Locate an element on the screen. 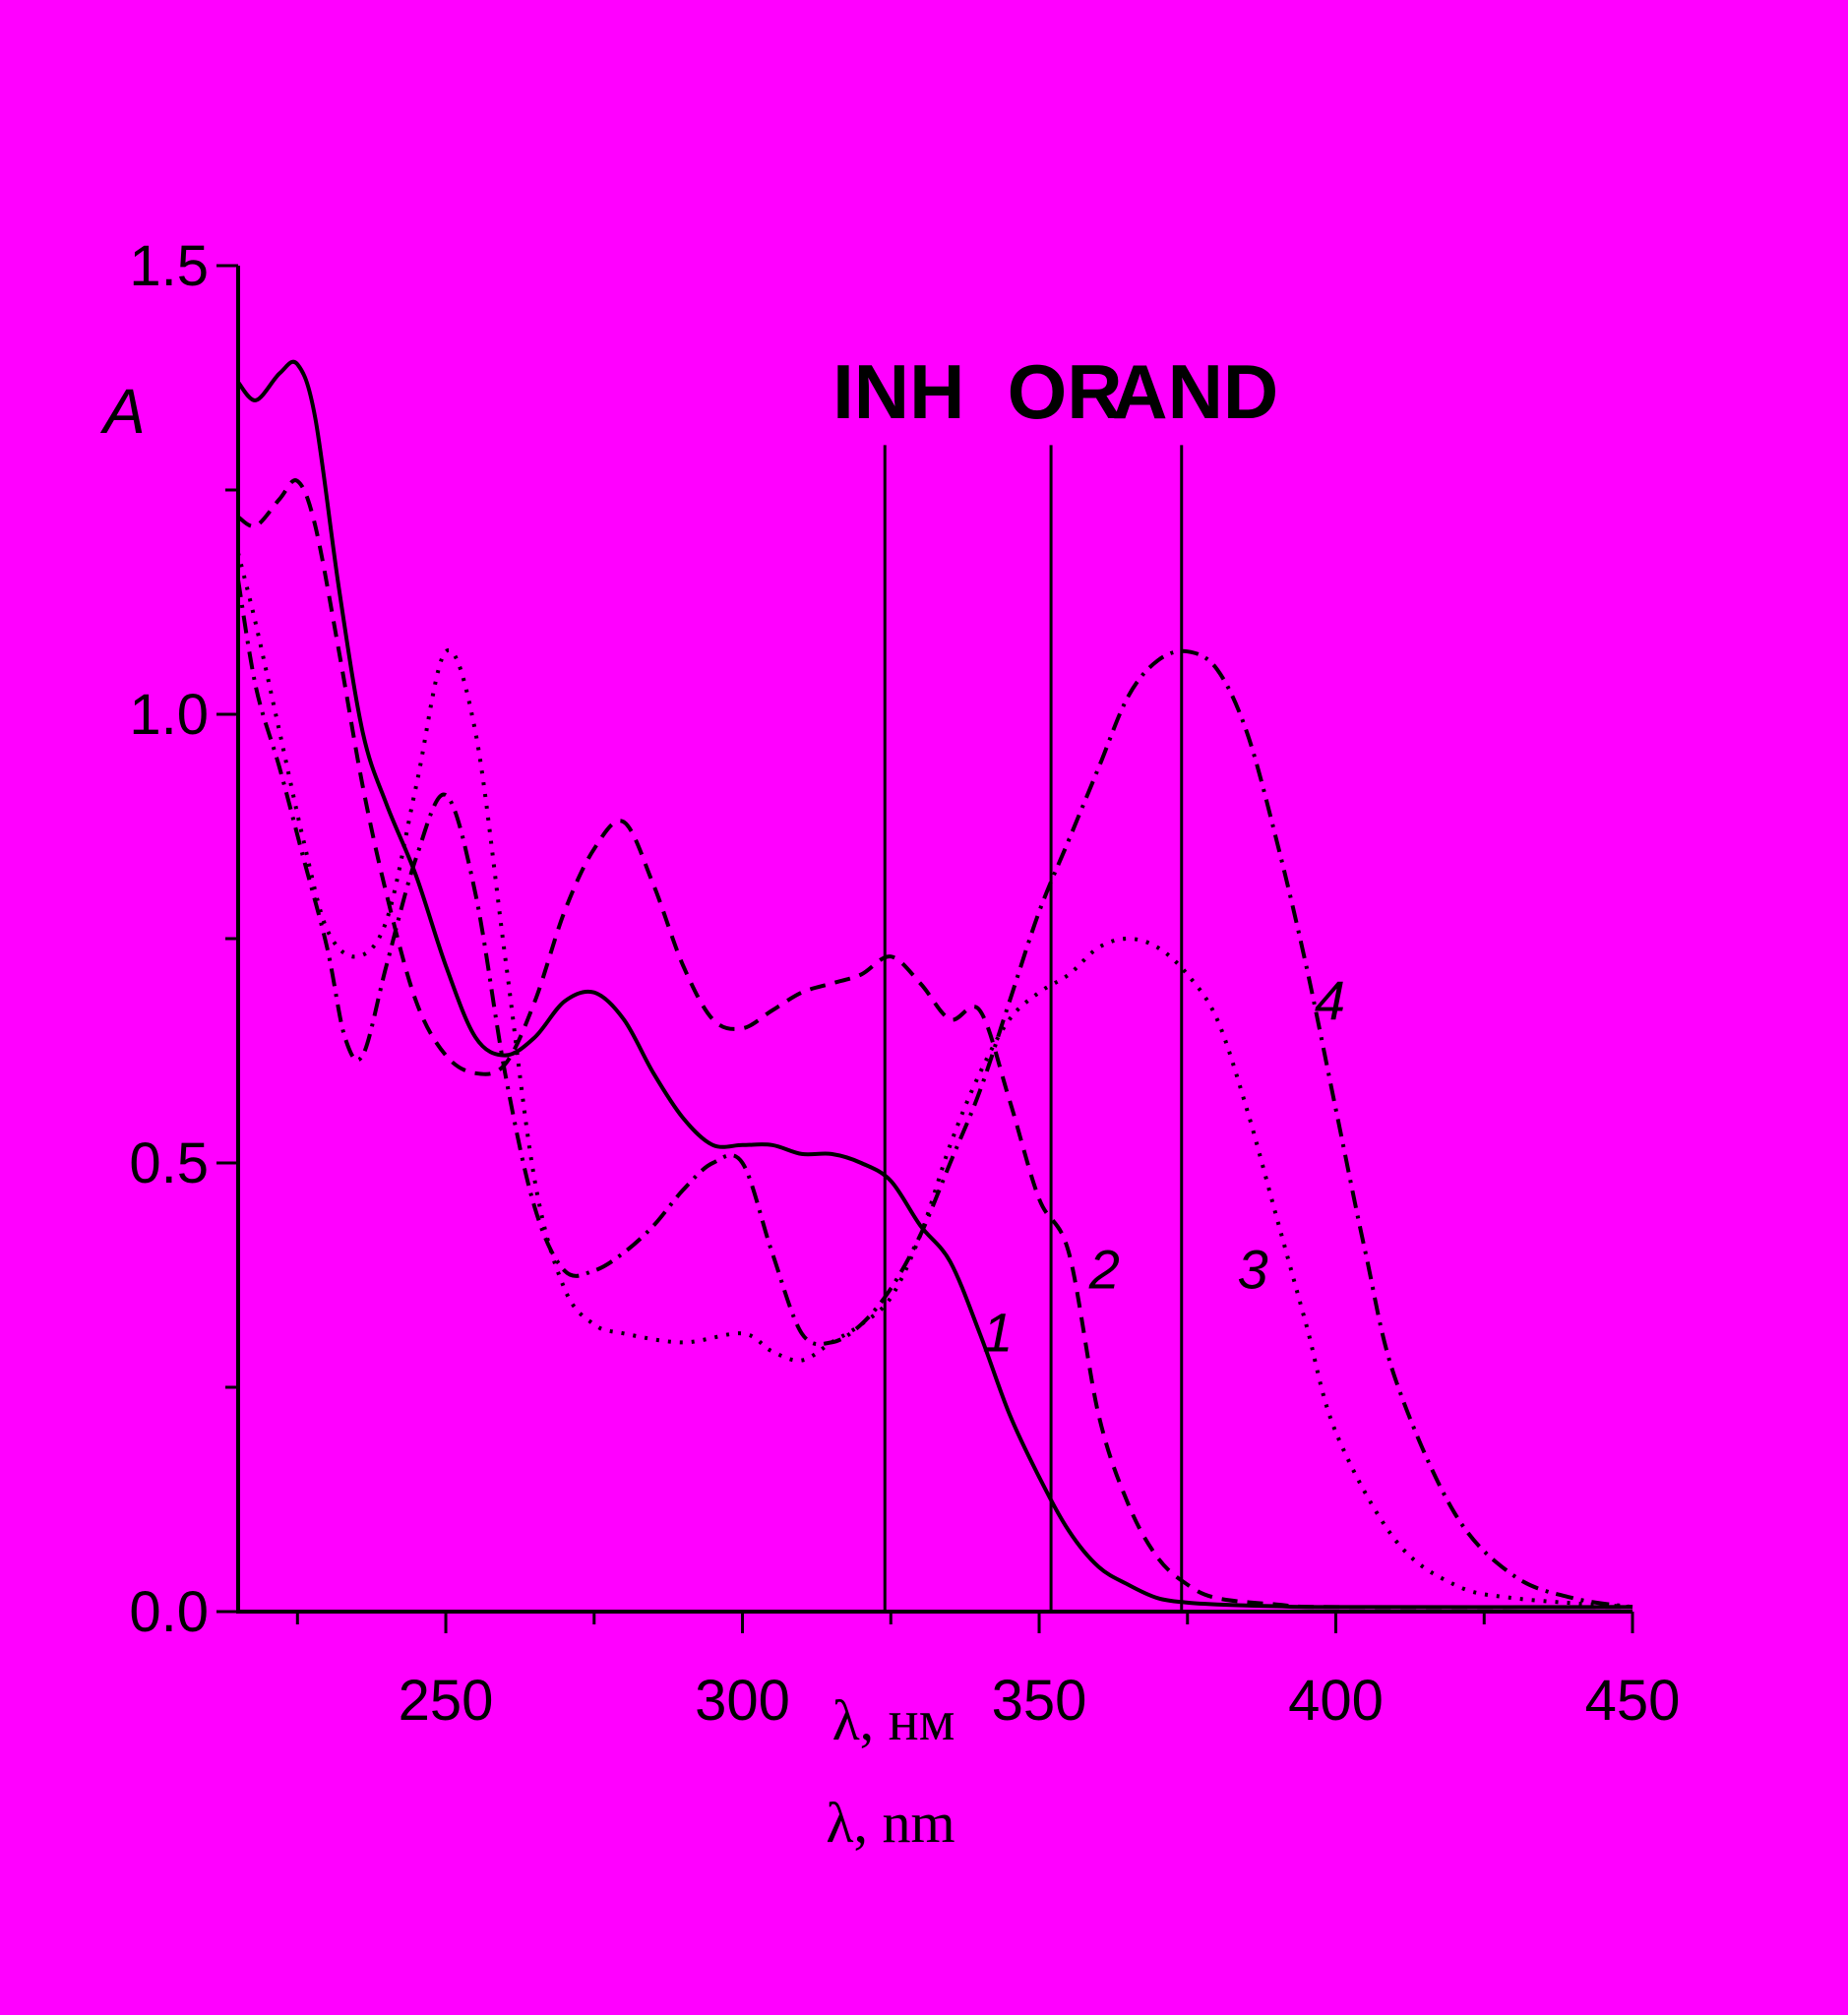 The image size is (1848, 2015). x-tick-label: 450 is located at coordinates (1633, 1701).